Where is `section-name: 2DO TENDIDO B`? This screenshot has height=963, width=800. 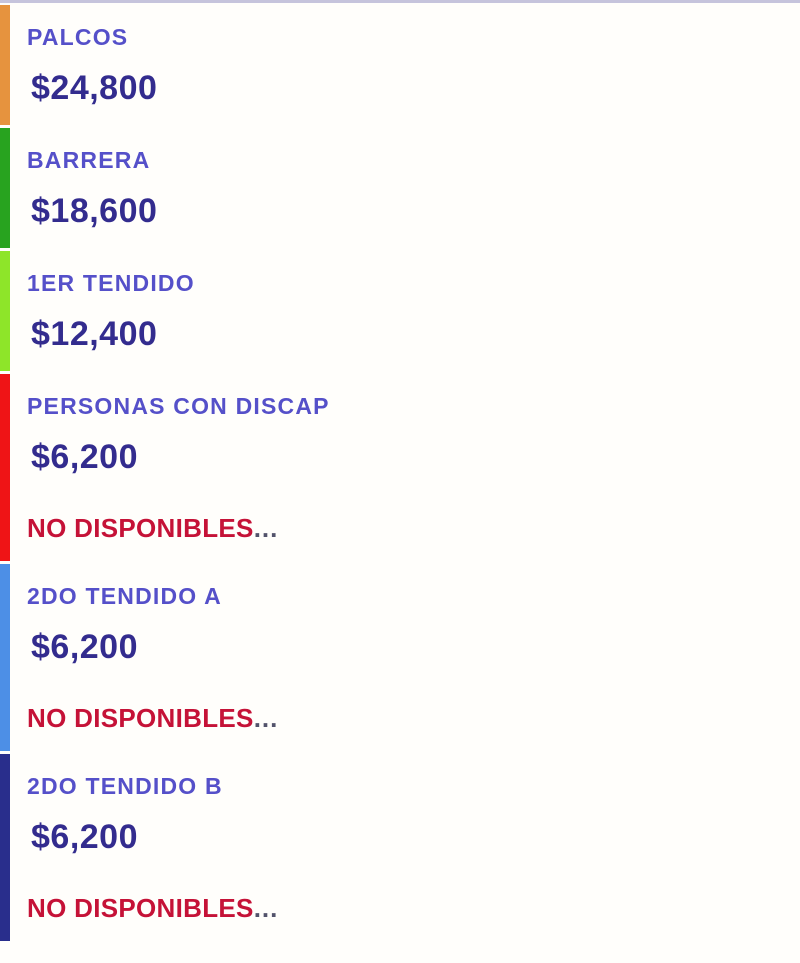
section-name: 2DO TENDIDO B is located at coordinates (125, 786).